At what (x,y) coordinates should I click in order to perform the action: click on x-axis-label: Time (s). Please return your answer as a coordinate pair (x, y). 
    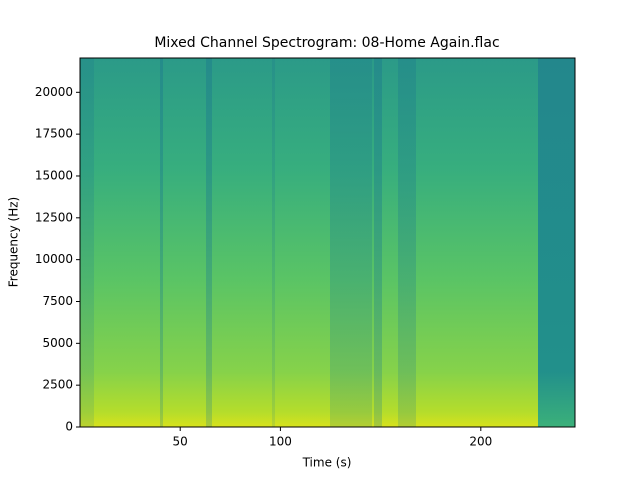
    Looking at the image, I should click on (327, 463).